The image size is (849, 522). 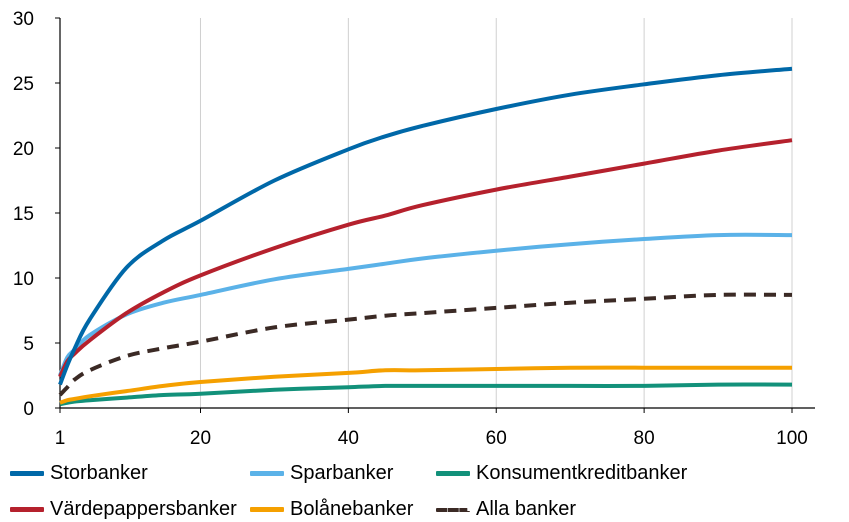 I want to click on x-tick-label-100: 100, so click(x=792, y=438).